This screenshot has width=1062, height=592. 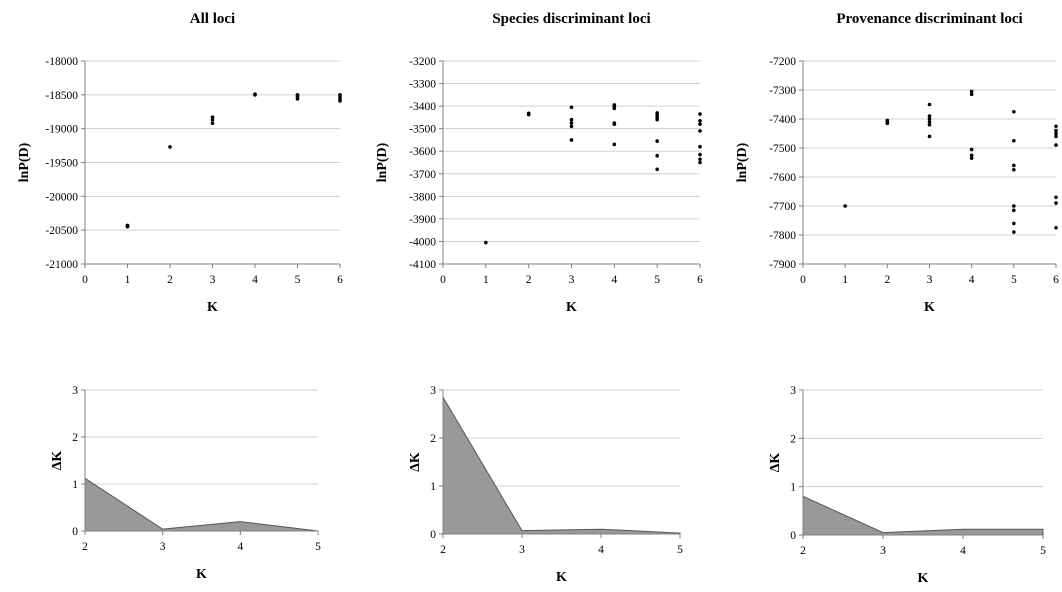 What do you see at coordinates (61, 62) in the screenshot?
I see `y-tick-label: -18000` at bounding box center [61, 62].